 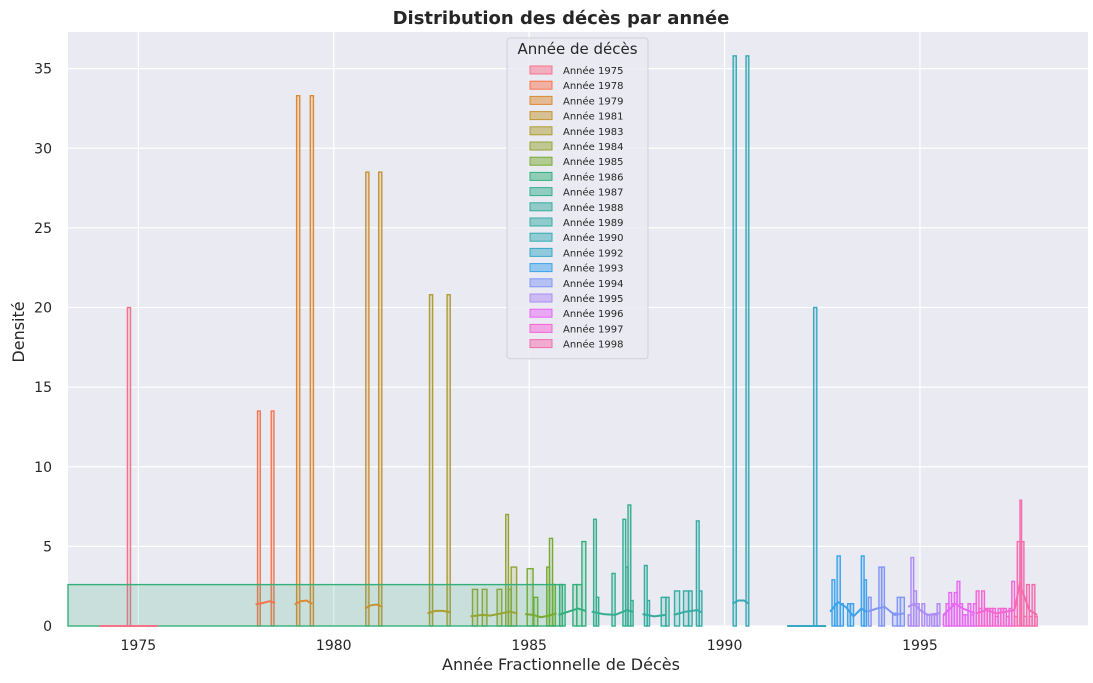 I want to click on y-tick-label: 10, so click(x=43, y=468).